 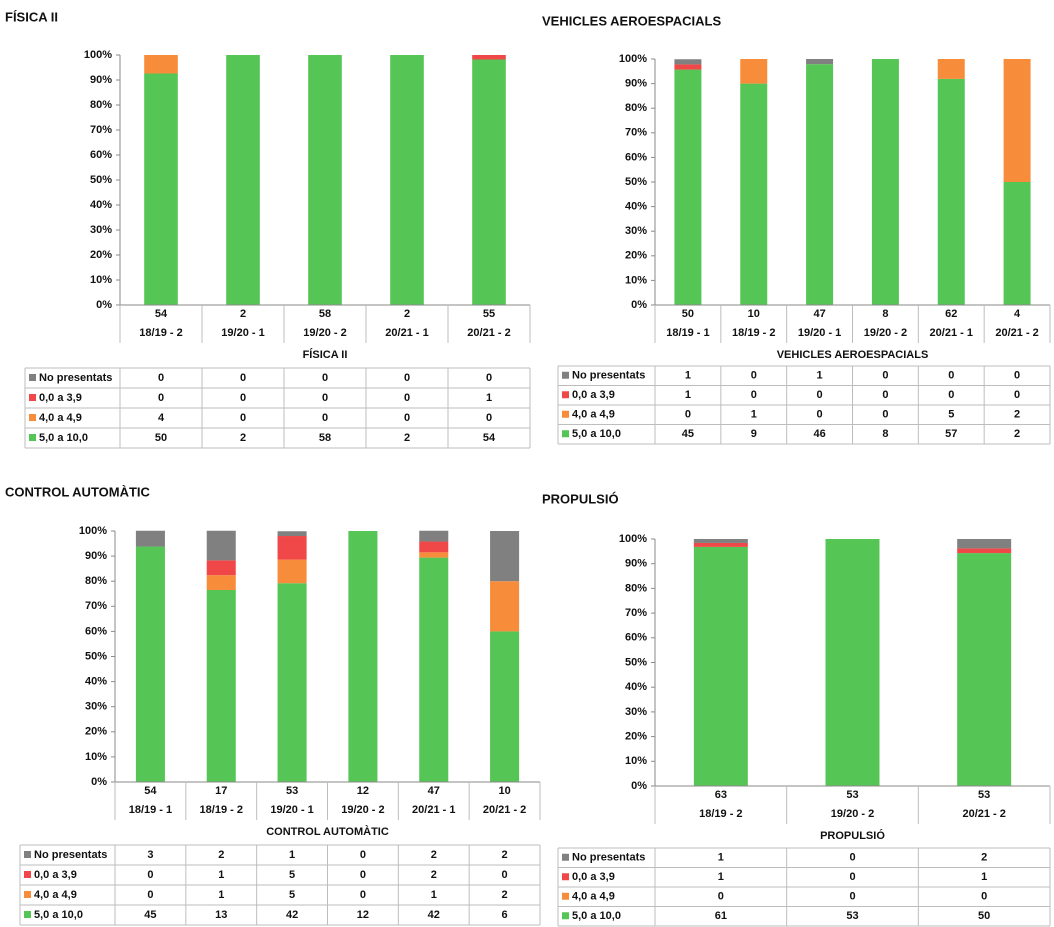 I want to click on category-count: 50, so click(x=688, y=314).